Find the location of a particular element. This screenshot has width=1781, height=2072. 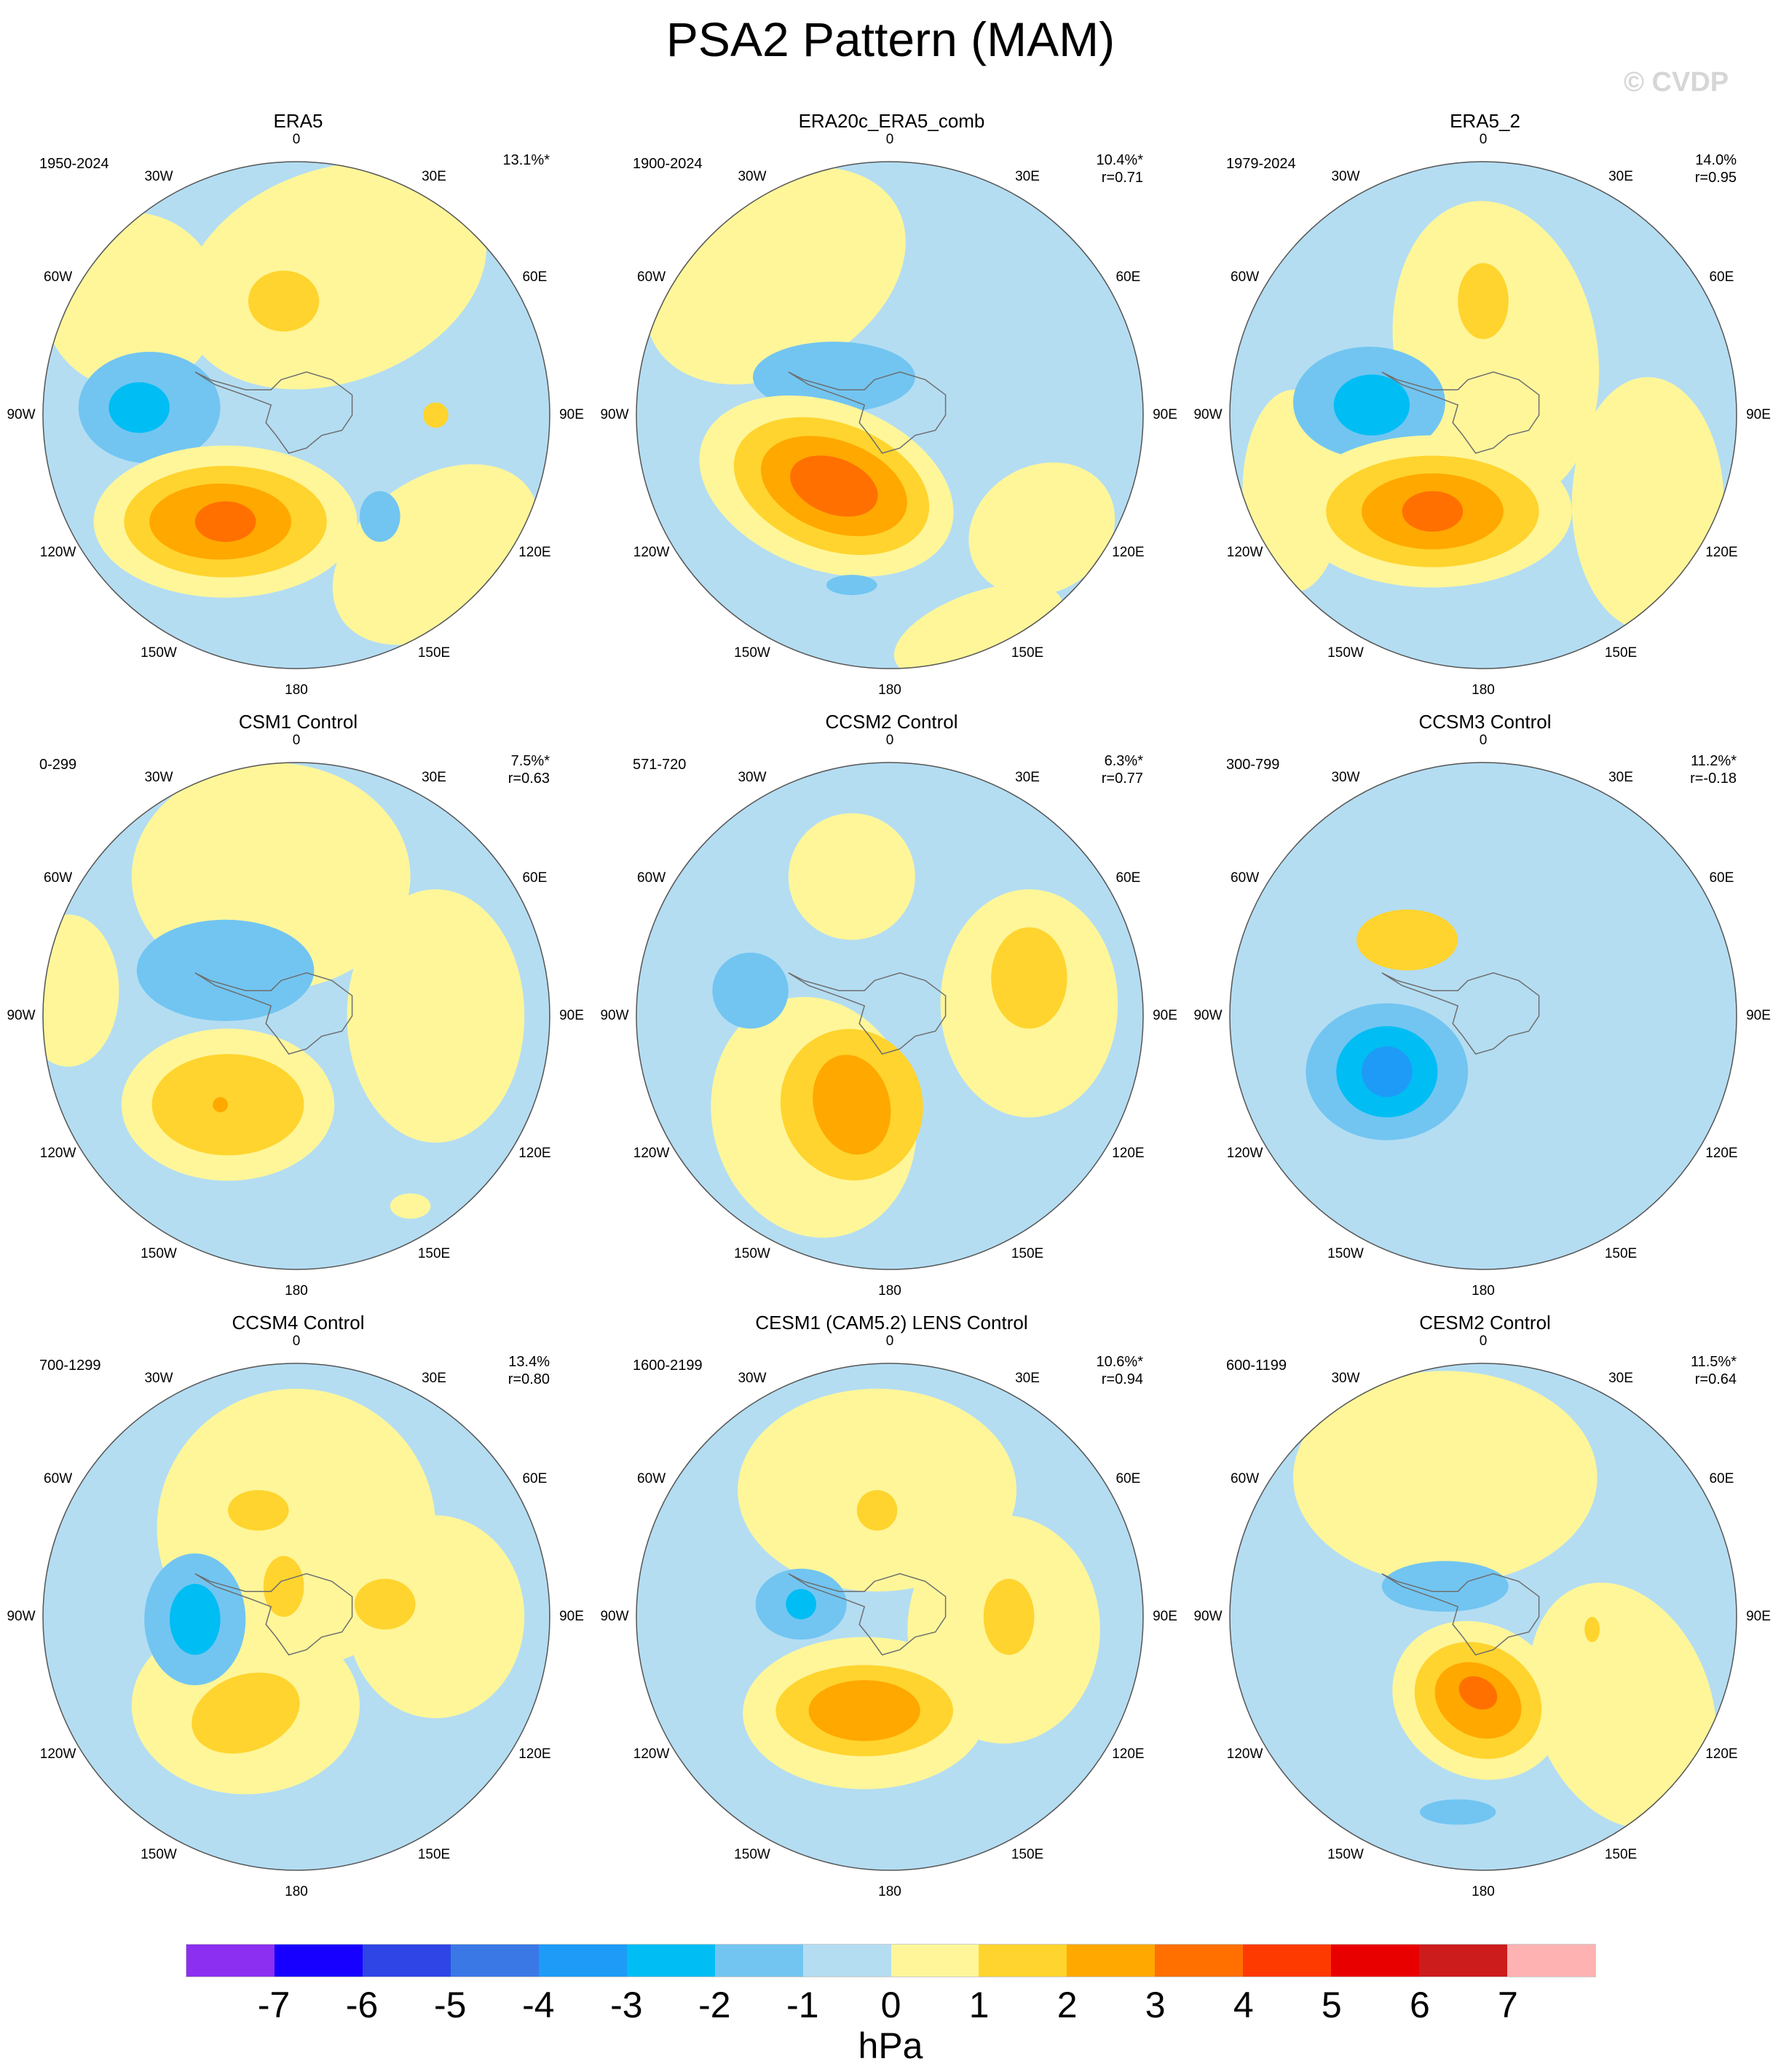

colorbar-tick: -7 is located at coordinates (274, 2005).